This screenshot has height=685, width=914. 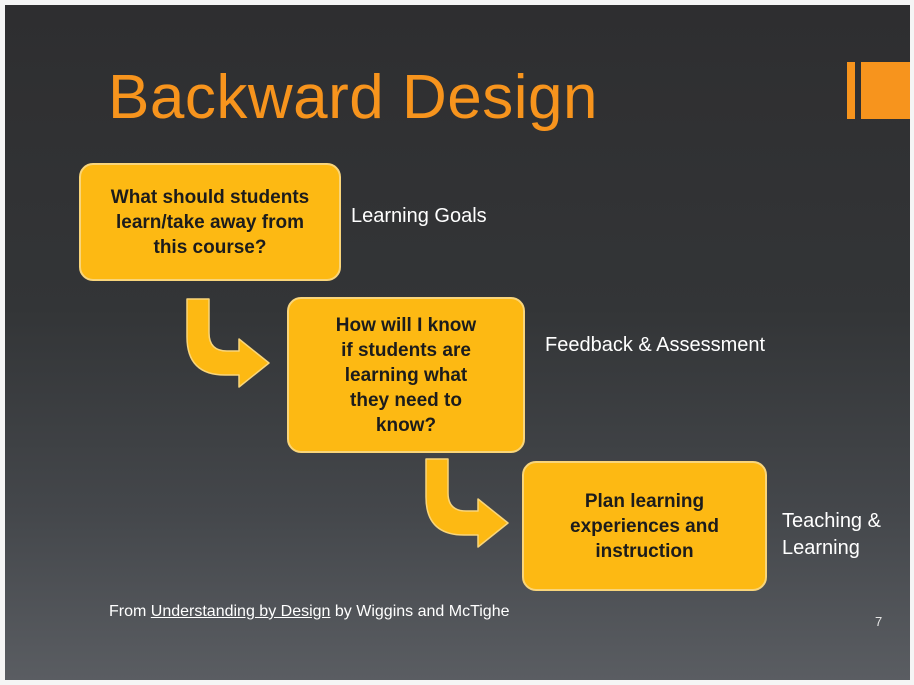 I want to click on citation-suffix: by Wiggins and McTighe, so click(x=420, y=611).